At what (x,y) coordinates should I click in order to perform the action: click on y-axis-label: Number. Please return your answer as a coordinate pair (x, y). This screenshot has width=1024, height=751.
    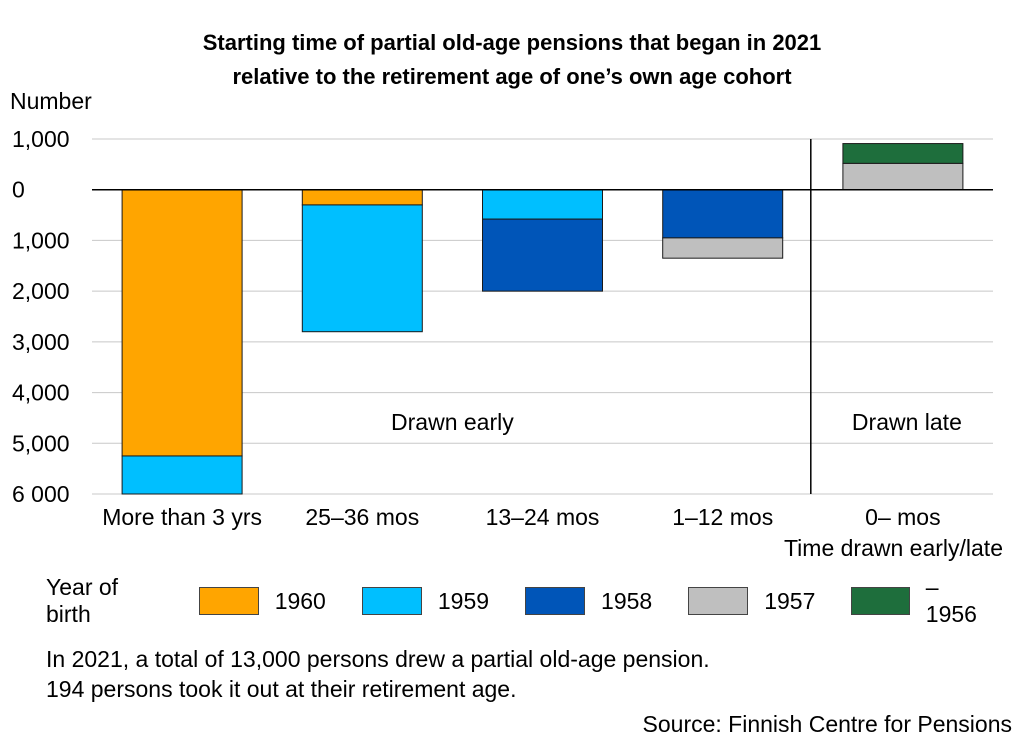
    Looking at the image, I should click on (51, 101).